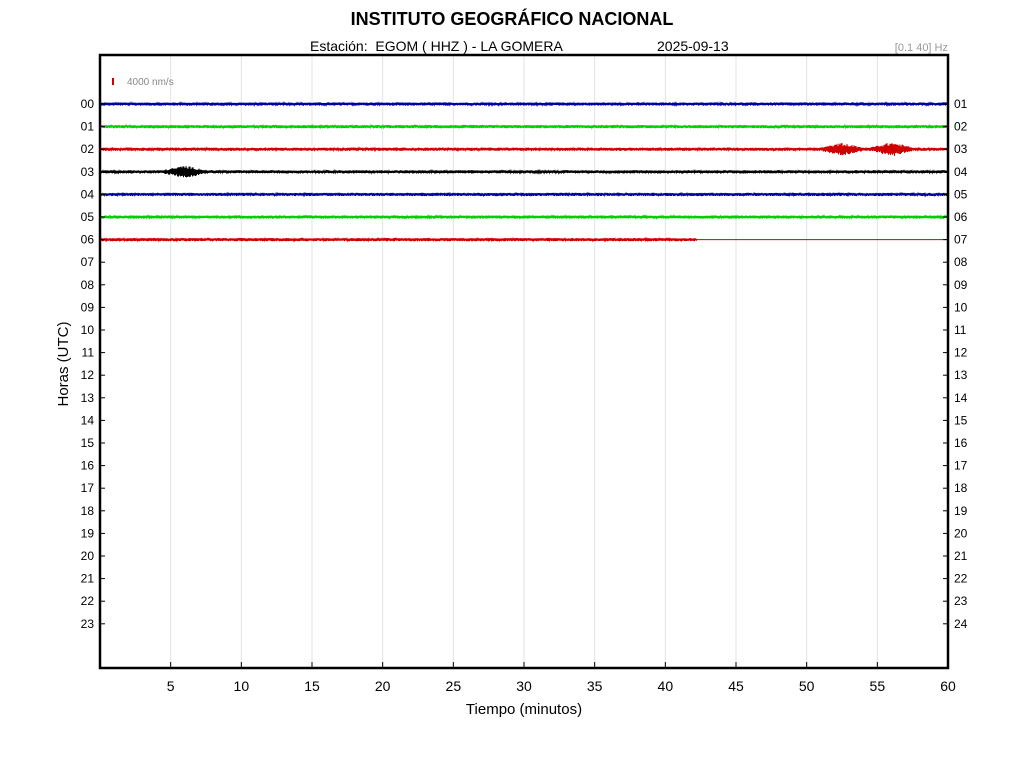 Image resolution: width=1024 pixels, height=768 pixels. Describe the element at coordinates (436, 46) in the screenshot. I see `station-label: Estación: EGOM ( HHZ ) - LA GOMERA` at that location.